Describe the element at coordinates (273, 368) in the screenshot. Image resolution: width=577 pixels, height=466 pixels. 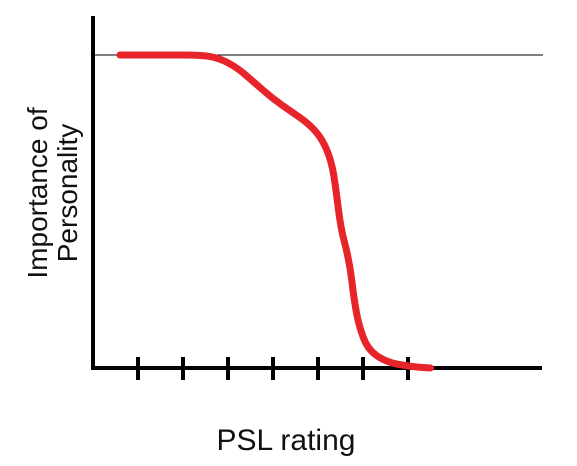
I see `x-ticks` at that location.